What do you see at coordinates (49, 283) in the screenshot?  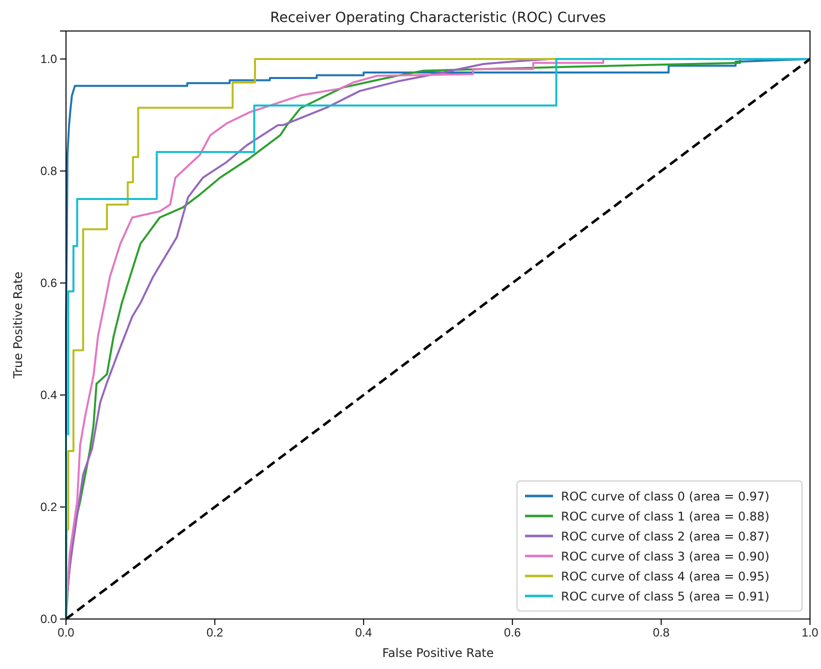 I see `y-tick-label: 0.6` at bounding box center [49, 283].